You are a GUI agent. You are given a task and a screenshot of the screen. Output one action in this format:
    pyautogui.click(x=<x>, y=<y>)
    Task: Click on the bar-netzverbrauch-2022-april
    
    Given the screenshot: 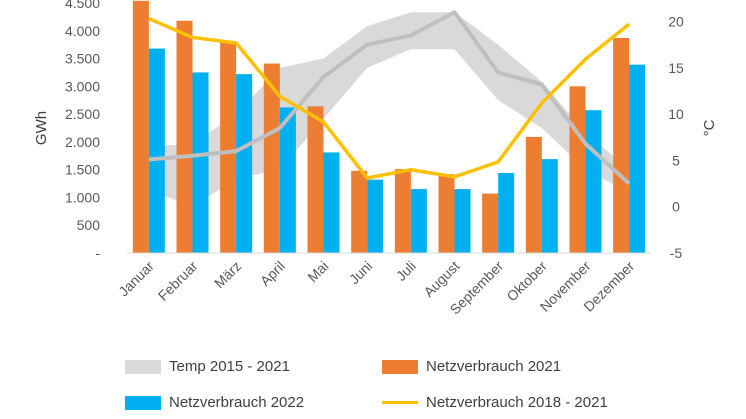 What is the action you would take?
    pyautogui.click(x=287, y=180)
    